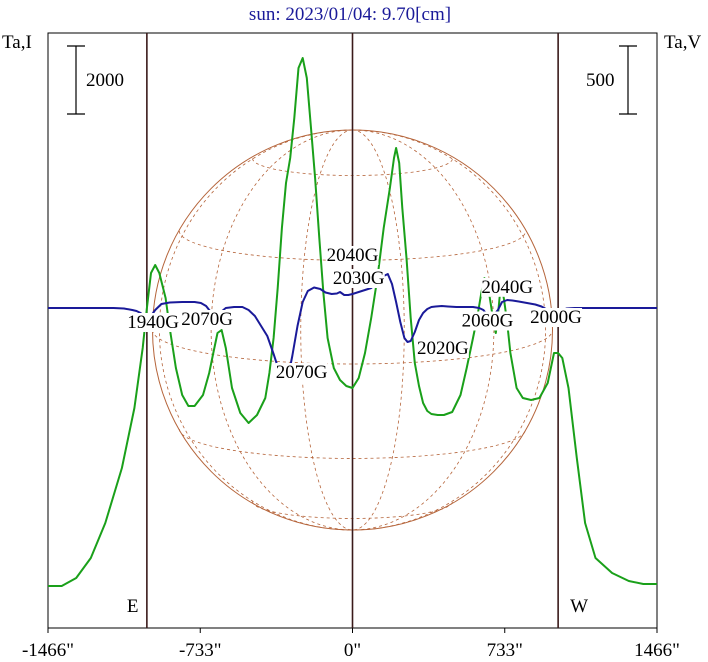  Describe the element at coordinates (352, 650) in the screenshot. I see `x-tick-label: 0"` at that location.